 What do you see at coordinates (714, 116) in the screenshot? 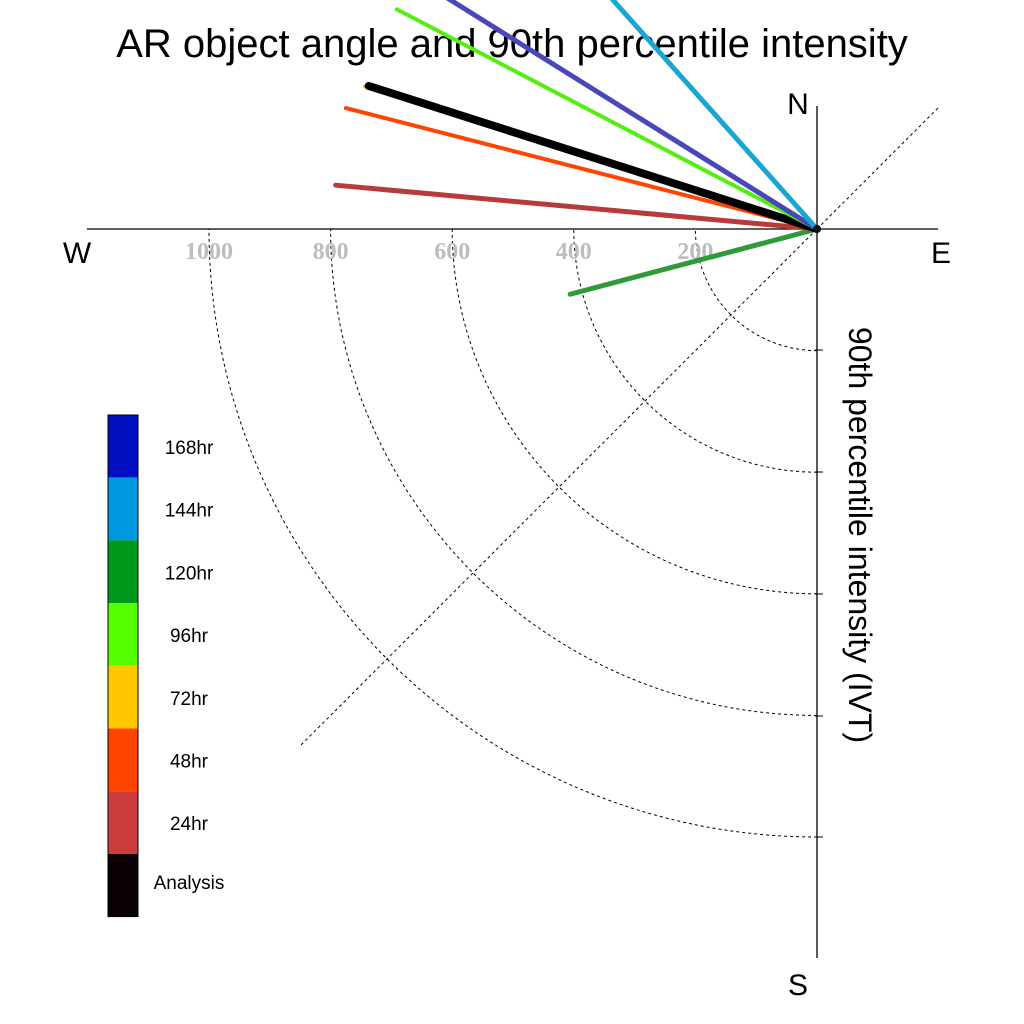
I see `vector-144hr` at bounding box center [714, 116].